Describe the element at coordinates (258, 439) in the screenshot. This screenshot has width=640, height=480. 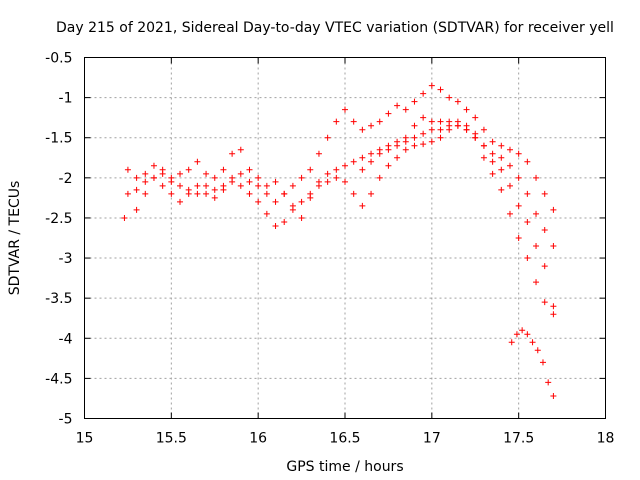
I see `x-tick-label: 16` at that location.